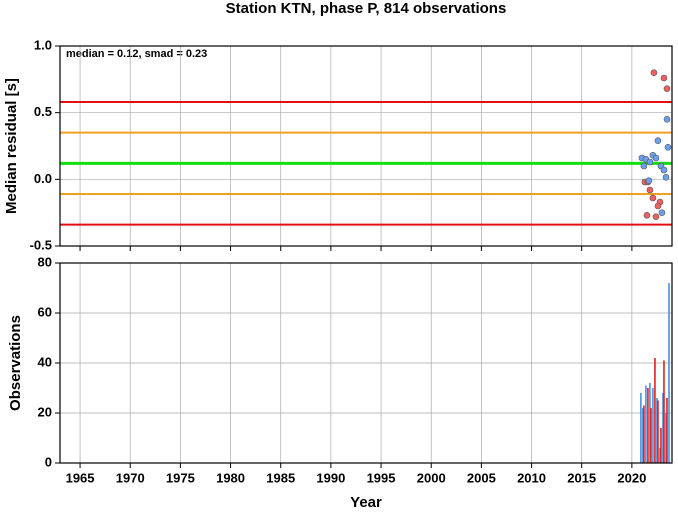 Image resolution: width=678 pixels, height=516 pixels. What do you see at coordinates (45, 261) in the screenshot?
I see `y-tick-label: 80` at bounding box center [45, 261].